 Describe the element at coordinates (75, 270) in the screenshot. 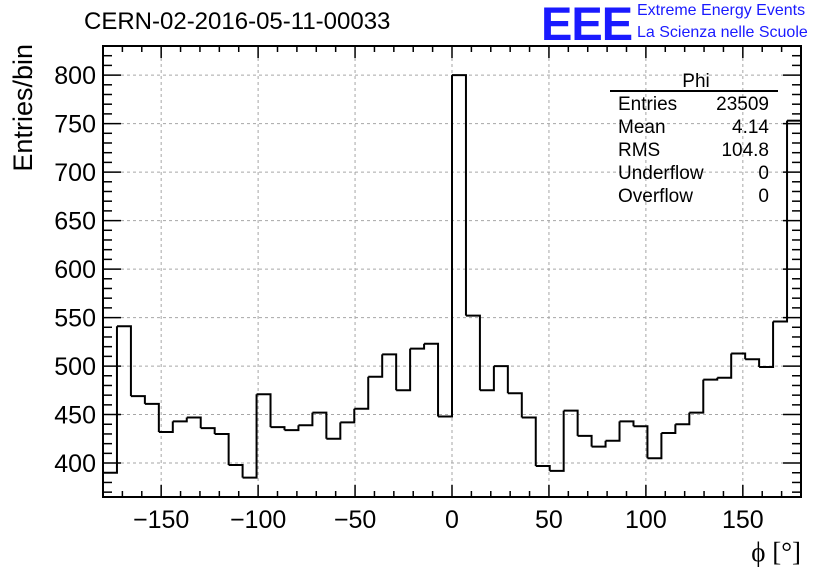

I see `y-tick-label: 600` at that location.